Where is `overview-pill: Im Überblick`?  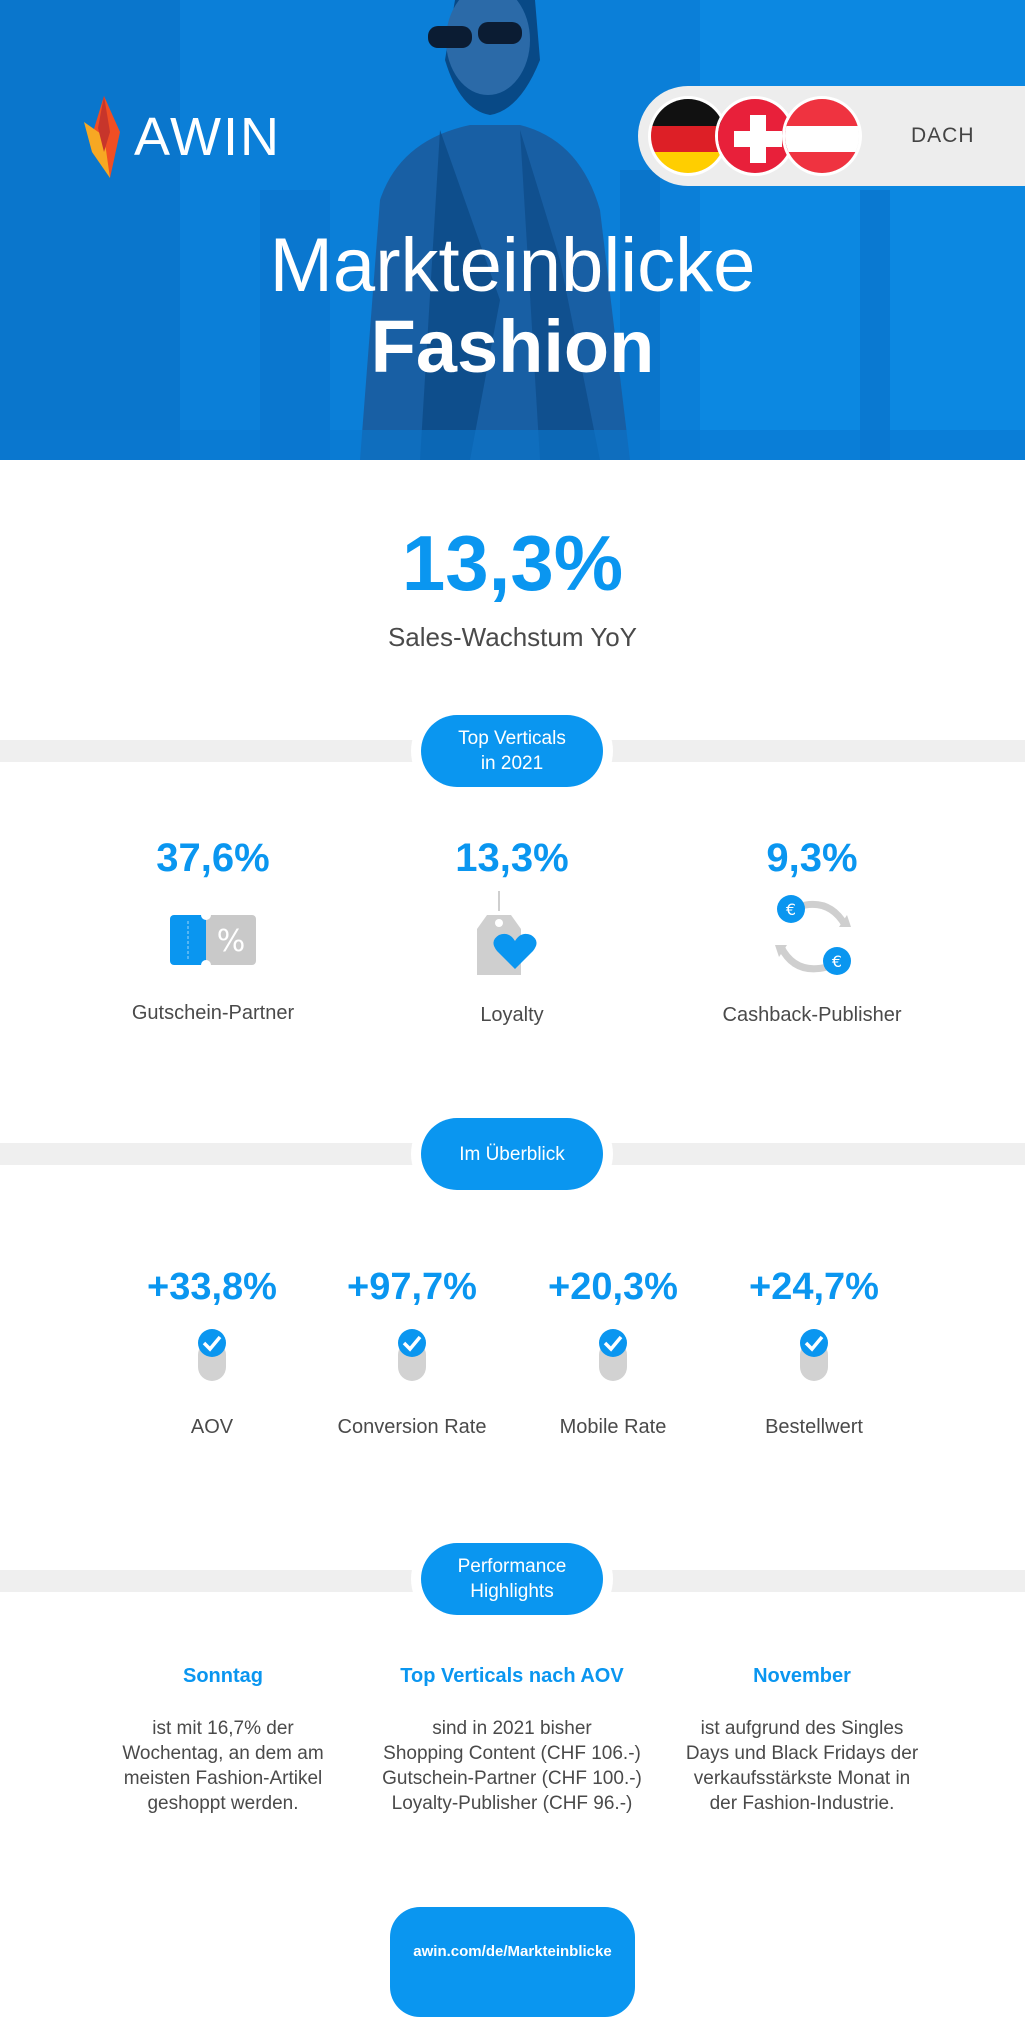
overview-pill: Im Überblick is located at coordinates (512, 1154).